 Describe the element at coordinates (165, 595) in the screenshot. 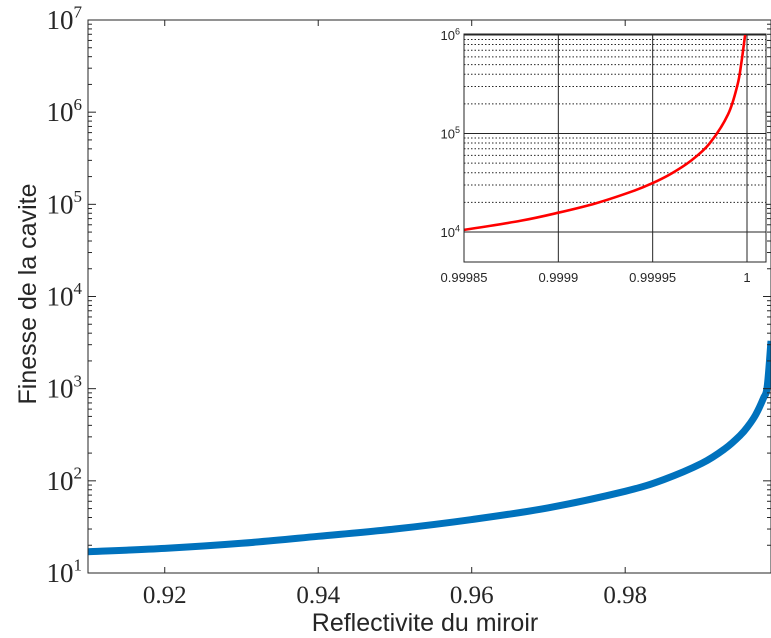

I see `x-tick-label: 0.92` at that location.